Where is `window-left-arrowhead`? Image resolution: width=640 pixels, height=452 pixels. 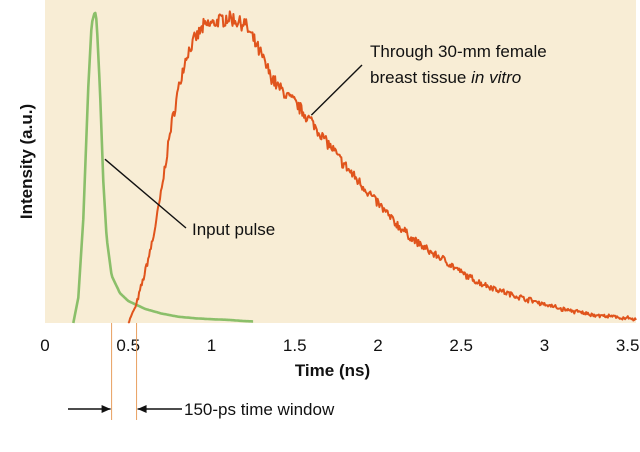
window-left-arrowhead is located at coordinates (106, 409).